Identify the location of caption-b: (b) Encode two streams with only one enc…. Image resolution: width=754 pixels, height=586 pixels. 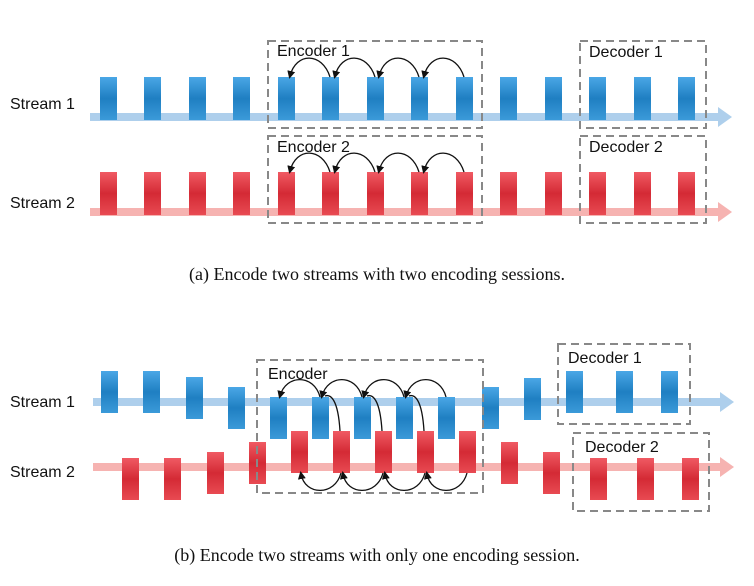
(376, 555).